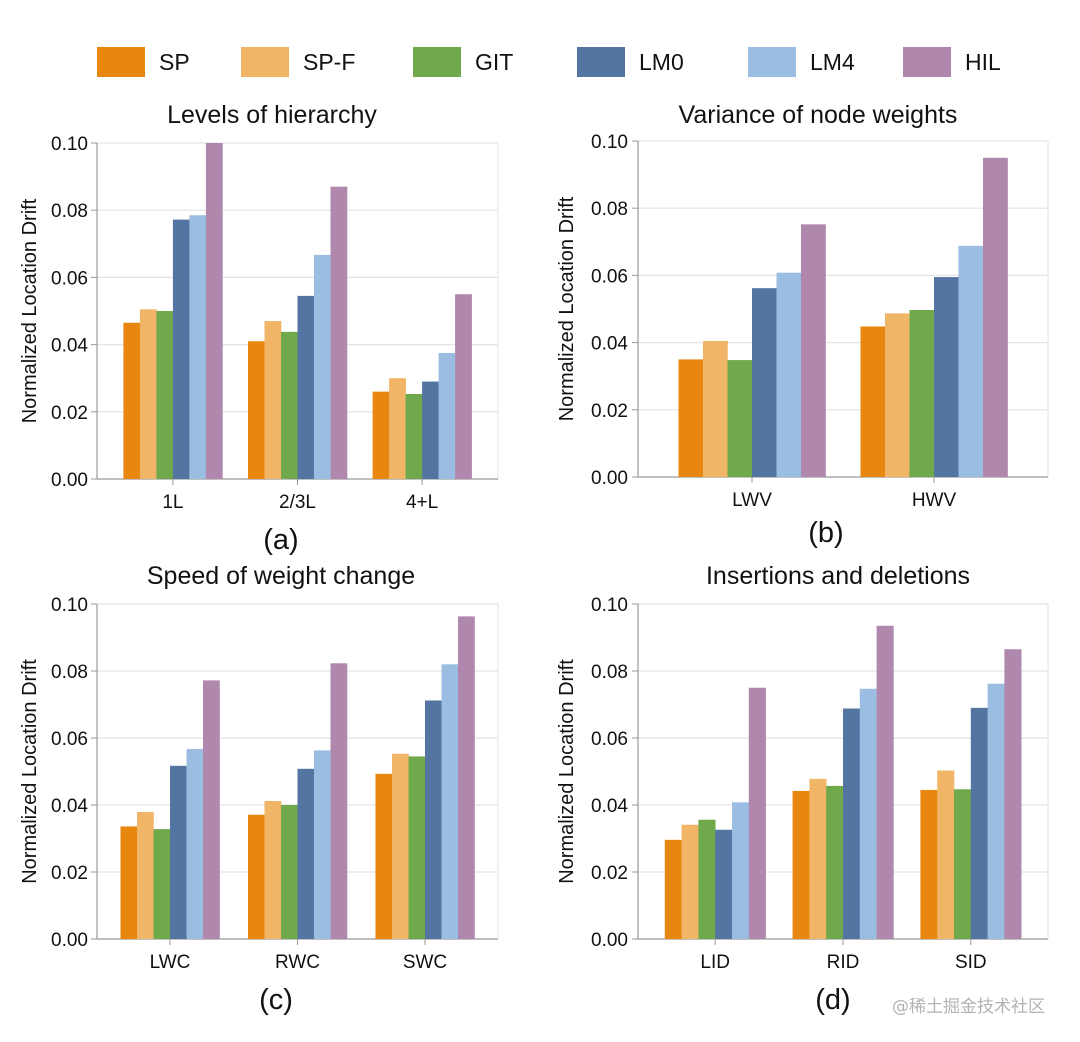  I want to click on legend-swatch-git, so click(437, 62).